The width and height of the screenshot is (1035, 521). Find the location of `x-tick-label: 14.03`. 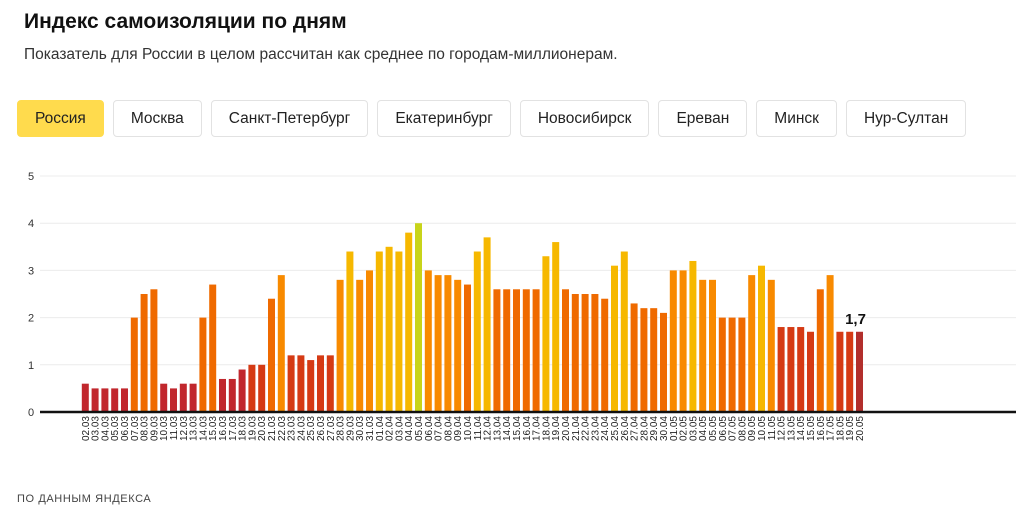

x-tick-label: 14.03 is located at coordinates (203, 428).